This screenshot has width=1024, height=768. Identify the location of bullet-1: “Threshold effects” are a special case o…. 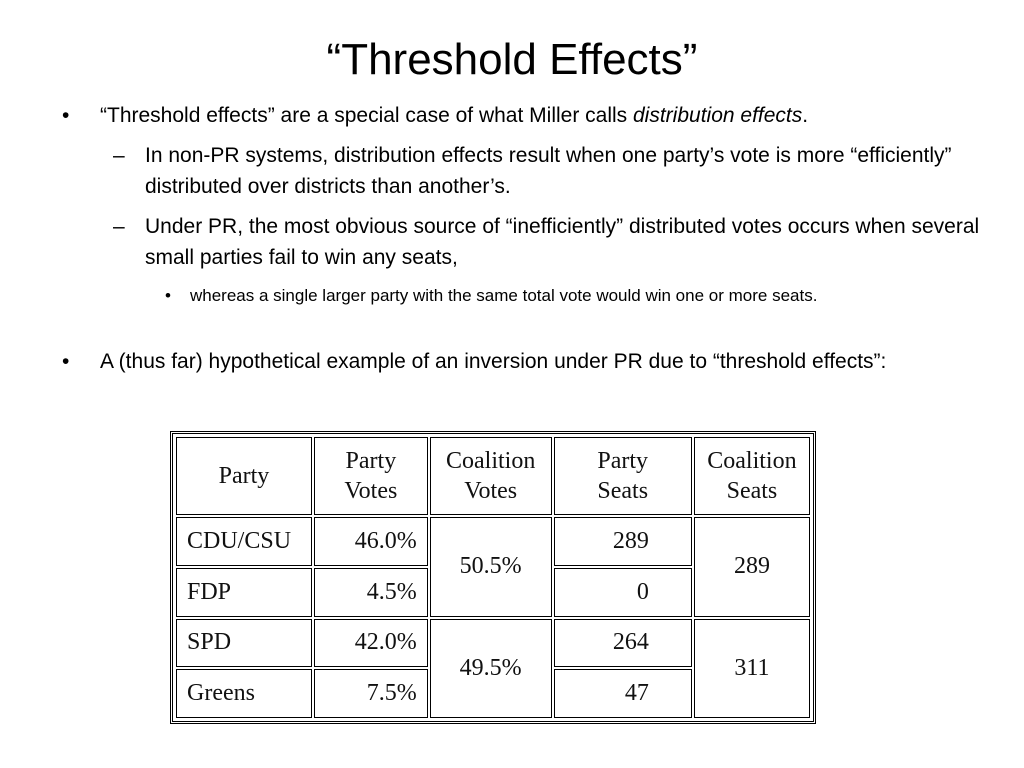
(540, 115).